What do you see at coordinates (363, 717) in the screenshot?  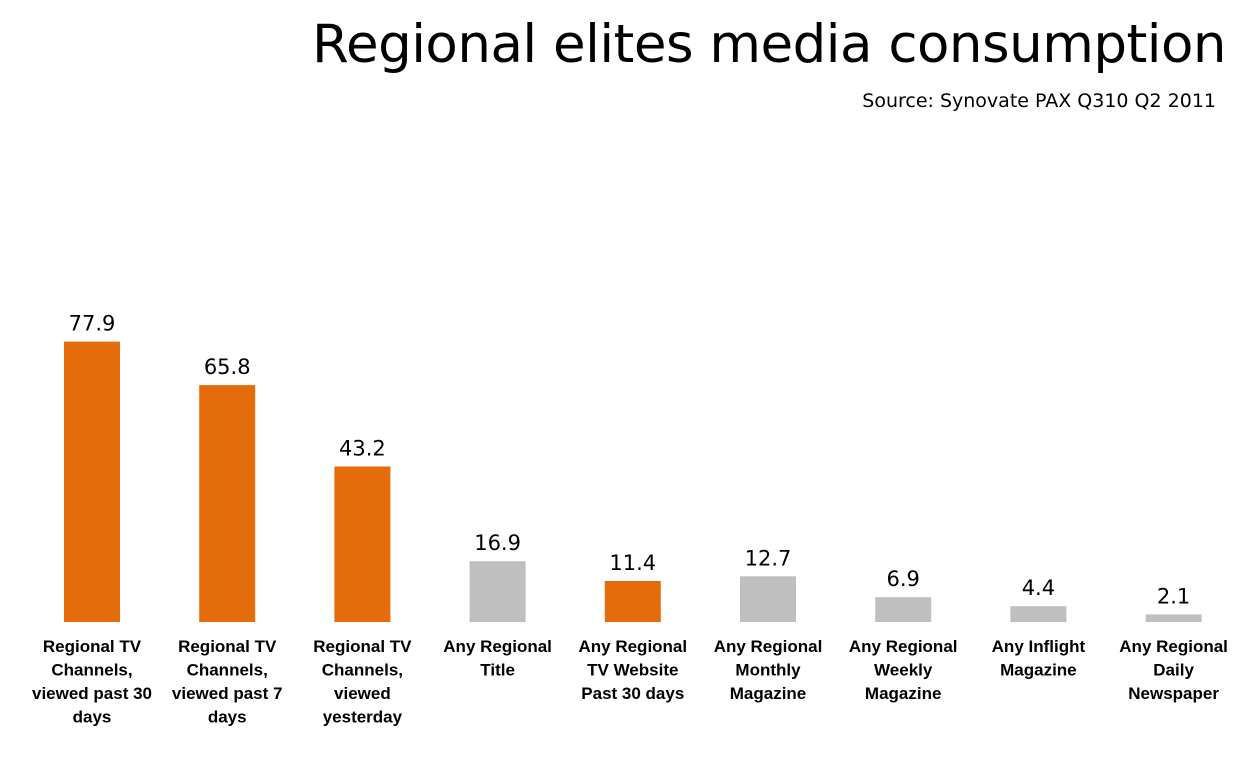 I see `category-label-line: yesterday` at bounding box center [363, 717].